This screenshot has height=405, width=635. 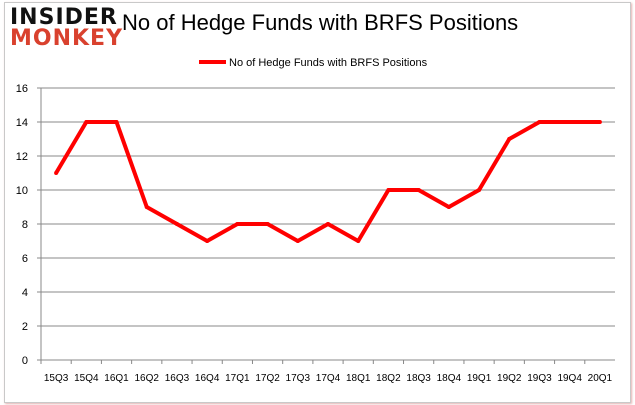 What do you see at coordinates (600, 378) in the screenshot?
I see `x-tick-label: 20Q1` at bounding box center [600, 378].